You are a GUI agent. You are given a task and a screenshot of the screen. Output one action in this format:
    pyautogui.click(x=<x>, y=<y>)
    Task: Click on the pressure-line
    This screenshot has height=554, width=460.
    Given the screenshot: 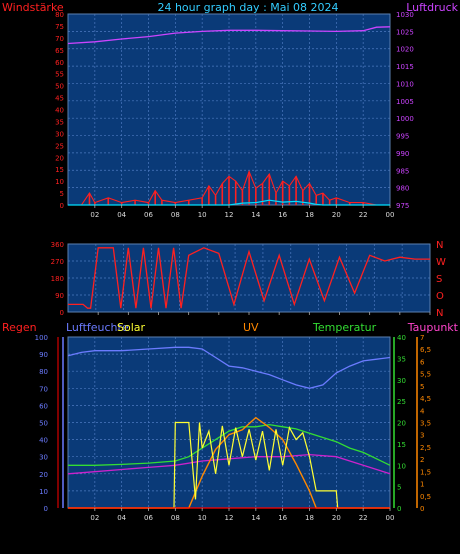 What is the action you would take?
    pyautogui.click(x=229, y=35)
    